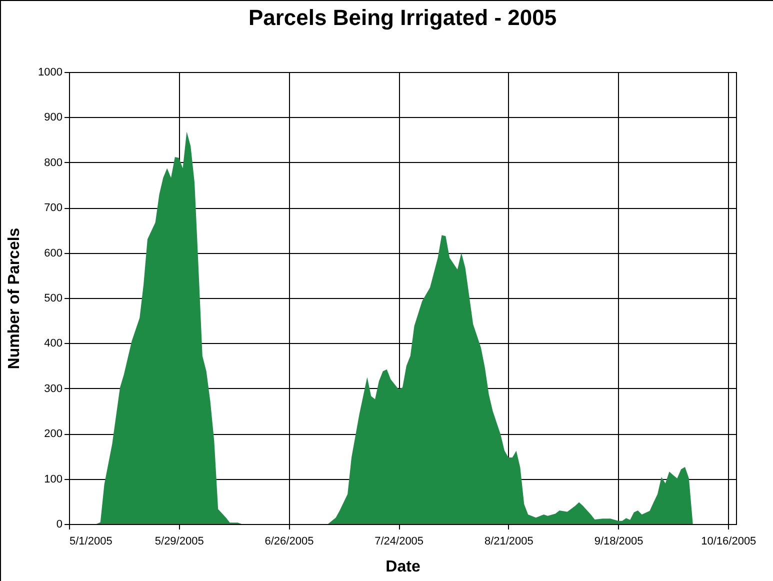  Describe the element at coordinates (53, 162) in the screenshot. I see `y-tick-label: 800` at that location.